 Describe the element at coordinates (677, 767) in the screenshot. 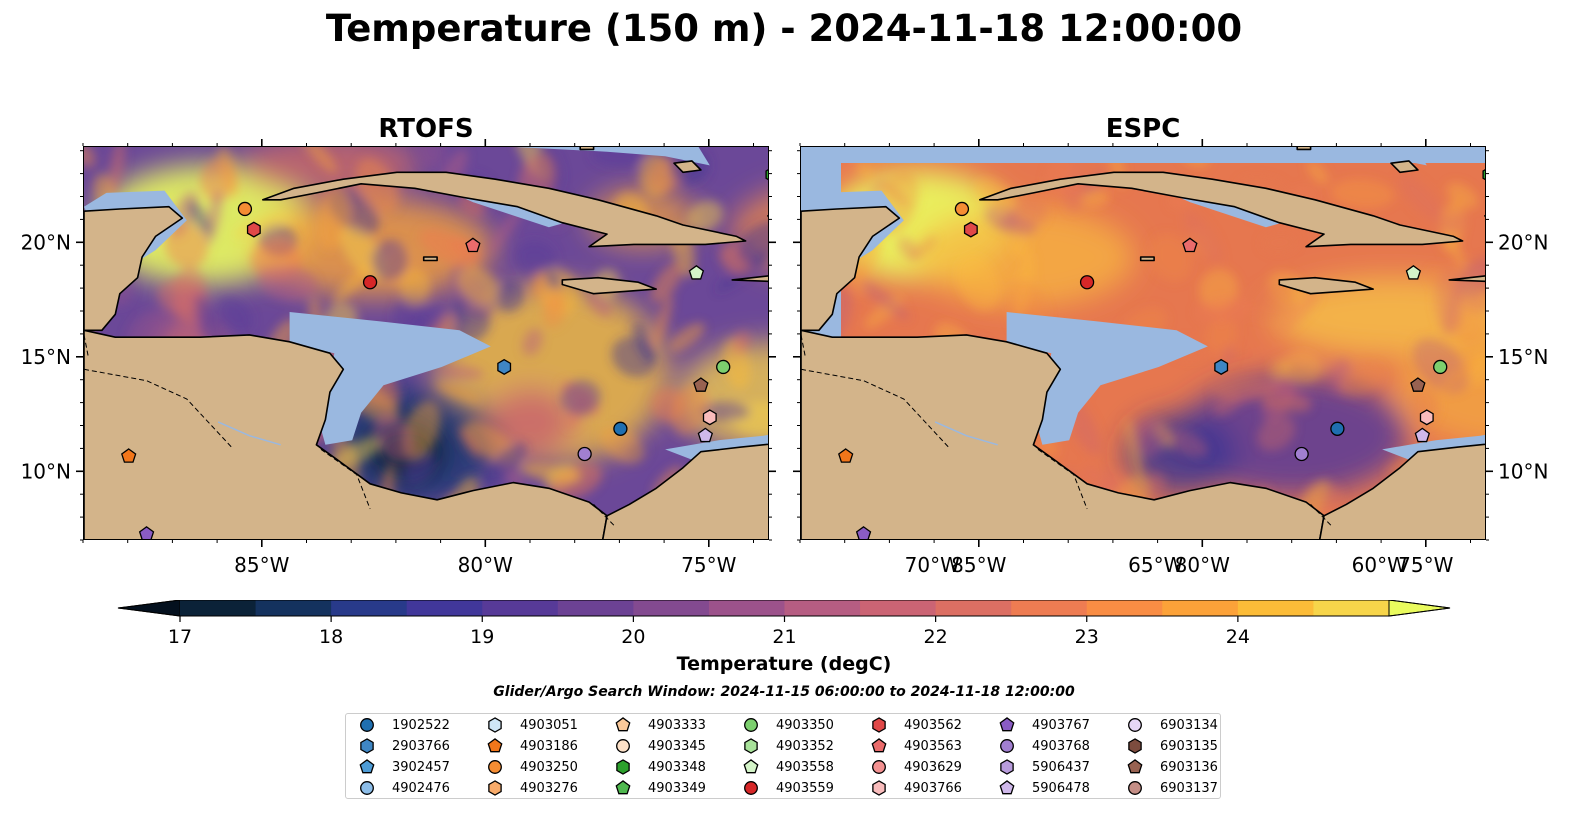

I see `legend-label: 4903348` at that location.